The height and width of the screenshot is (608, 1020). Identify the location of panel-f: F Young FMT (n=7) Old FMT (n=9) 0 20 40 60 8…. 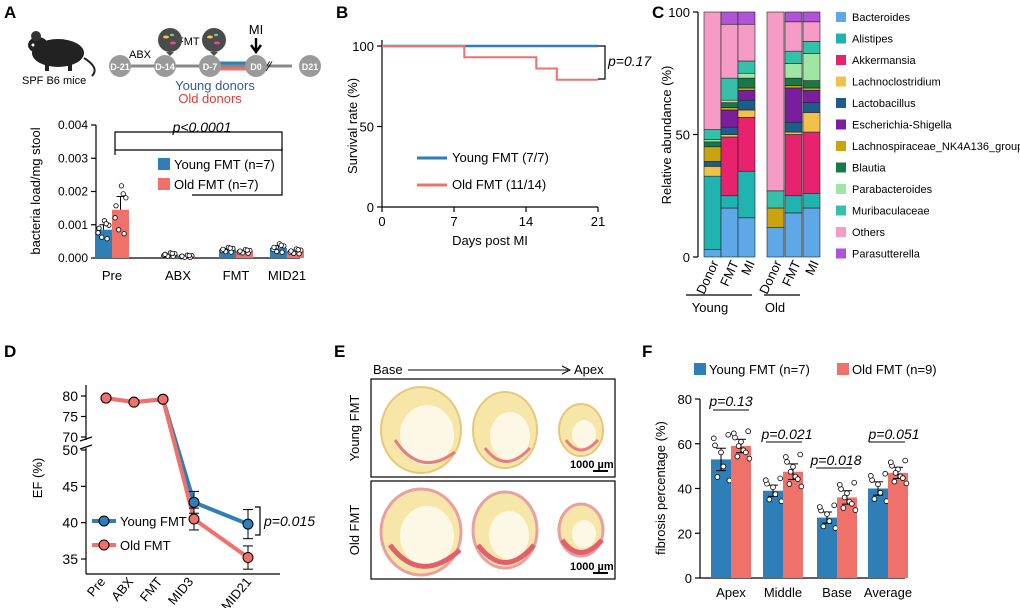
(789, 471).